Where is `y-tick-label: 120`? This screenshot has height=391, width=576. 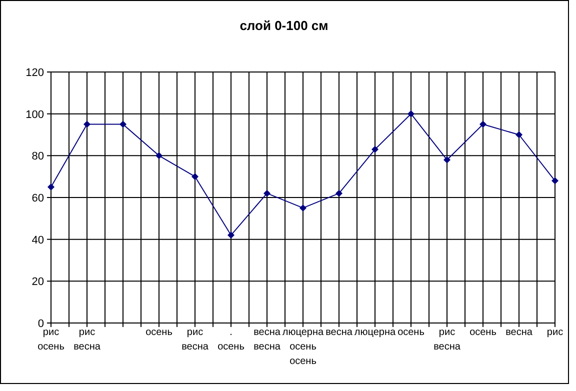 y-tick-label: 120 is located at coordinates (35, 73).